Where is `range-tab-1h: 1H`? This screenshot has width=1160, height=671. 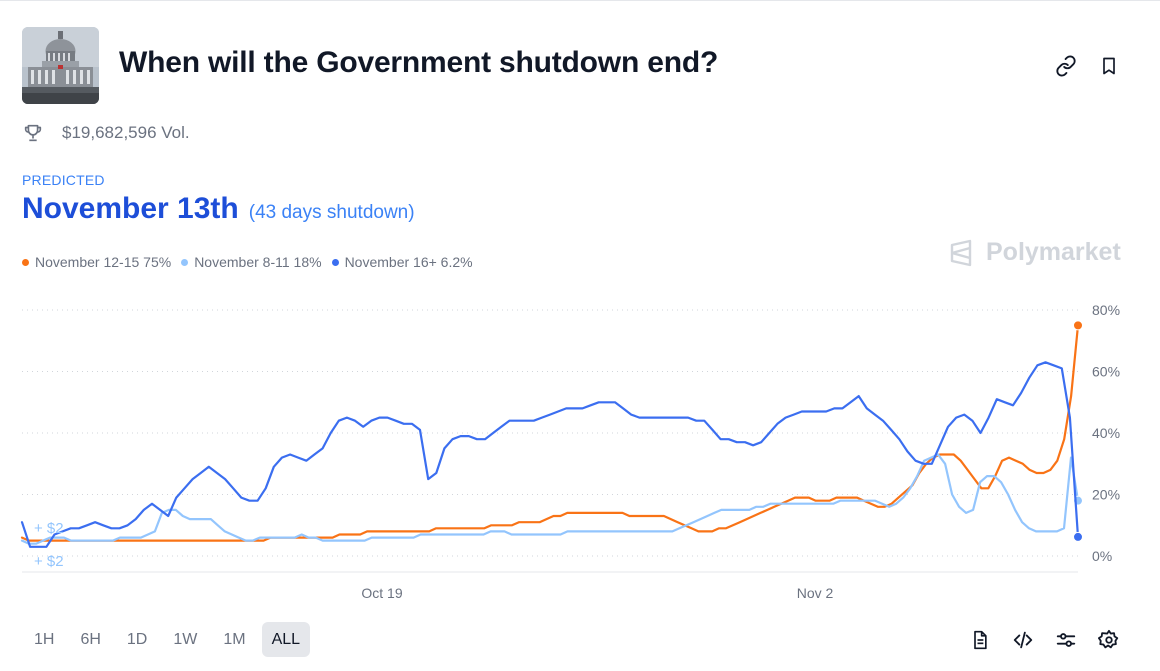 range-tab-1h: 1H is located at coordinates (44, 639).